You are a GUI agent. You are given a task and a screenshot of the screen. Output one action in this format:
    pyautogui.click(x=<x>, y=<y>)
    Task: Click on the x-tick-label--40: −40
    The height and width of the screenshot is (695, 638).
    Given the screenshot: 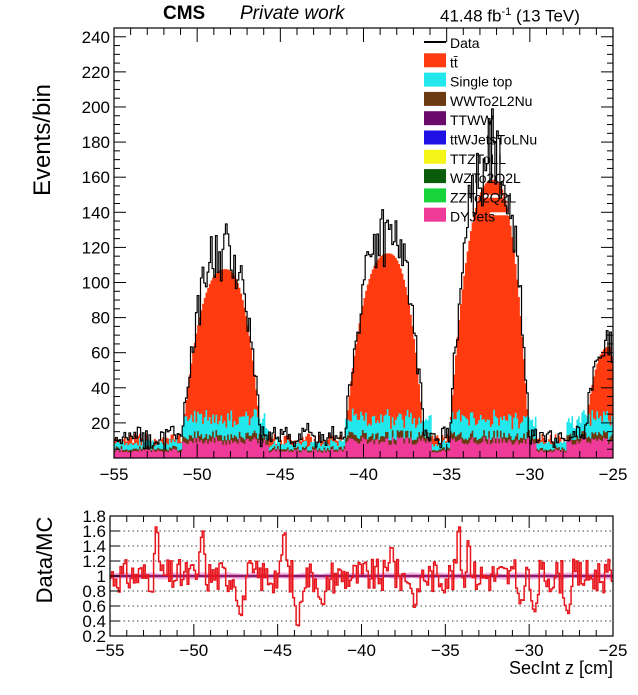 What is the action you would take?
    pyautogui.click(x=363, y=474)
    